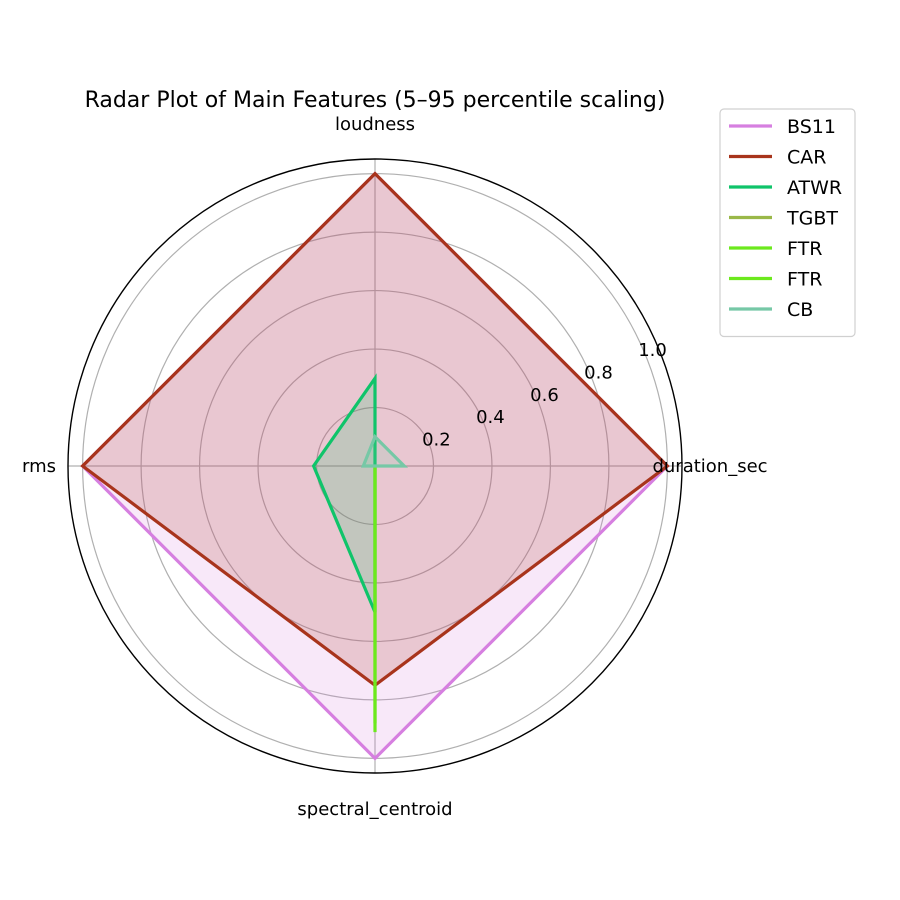  Describe the element at coordinates (374, 809) in the screenshot. I see `axis-label-spectral_centroid: spectral_centroid` at that location.